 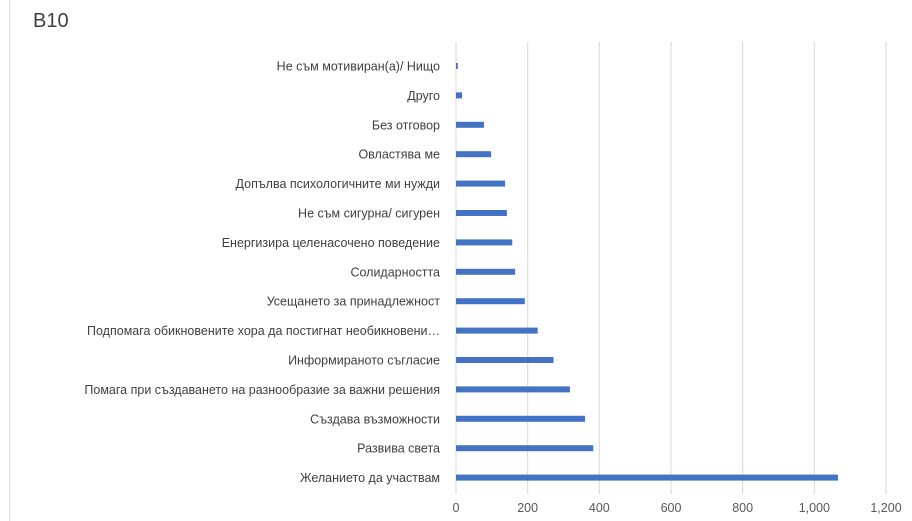 I want to click on category-label: Овластява ме, so click(x=399, y=155).